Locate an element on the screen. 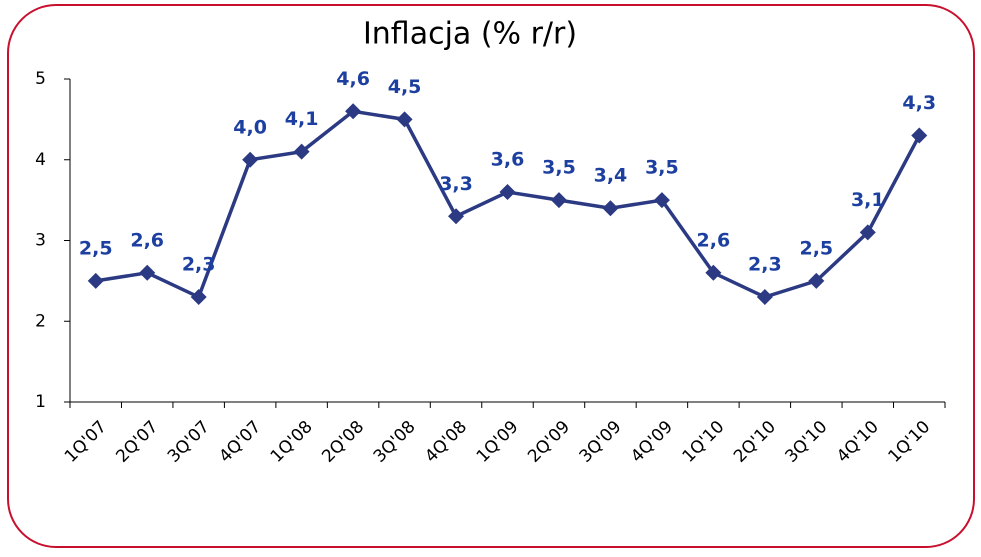 The height and width of the screenshot is (557, 981). y-tick-label: 4 is located at coordinates (40, 160).